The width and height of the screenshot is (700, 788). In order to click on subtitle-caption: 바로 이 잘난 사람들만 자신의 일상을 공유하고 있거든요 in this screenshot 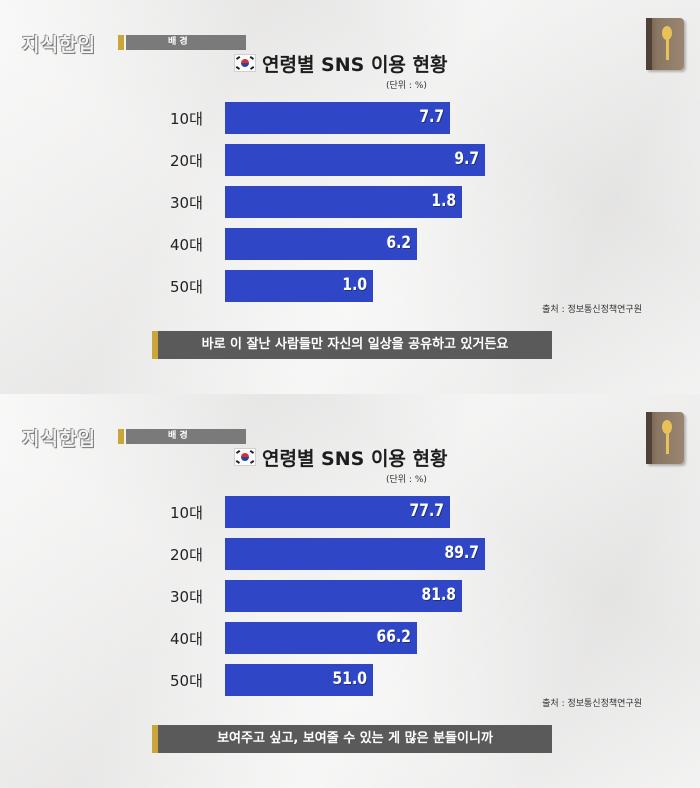, I will do `click(352, 345)`.